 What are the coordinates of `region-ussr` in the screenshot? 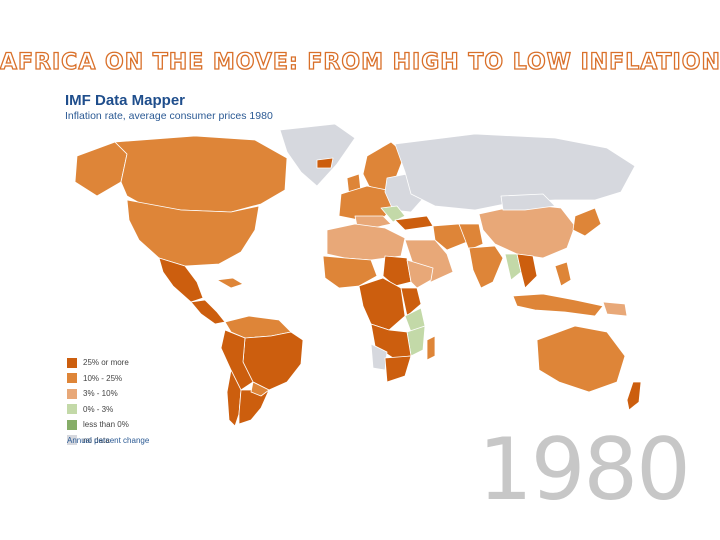 It's located at (515, 172).